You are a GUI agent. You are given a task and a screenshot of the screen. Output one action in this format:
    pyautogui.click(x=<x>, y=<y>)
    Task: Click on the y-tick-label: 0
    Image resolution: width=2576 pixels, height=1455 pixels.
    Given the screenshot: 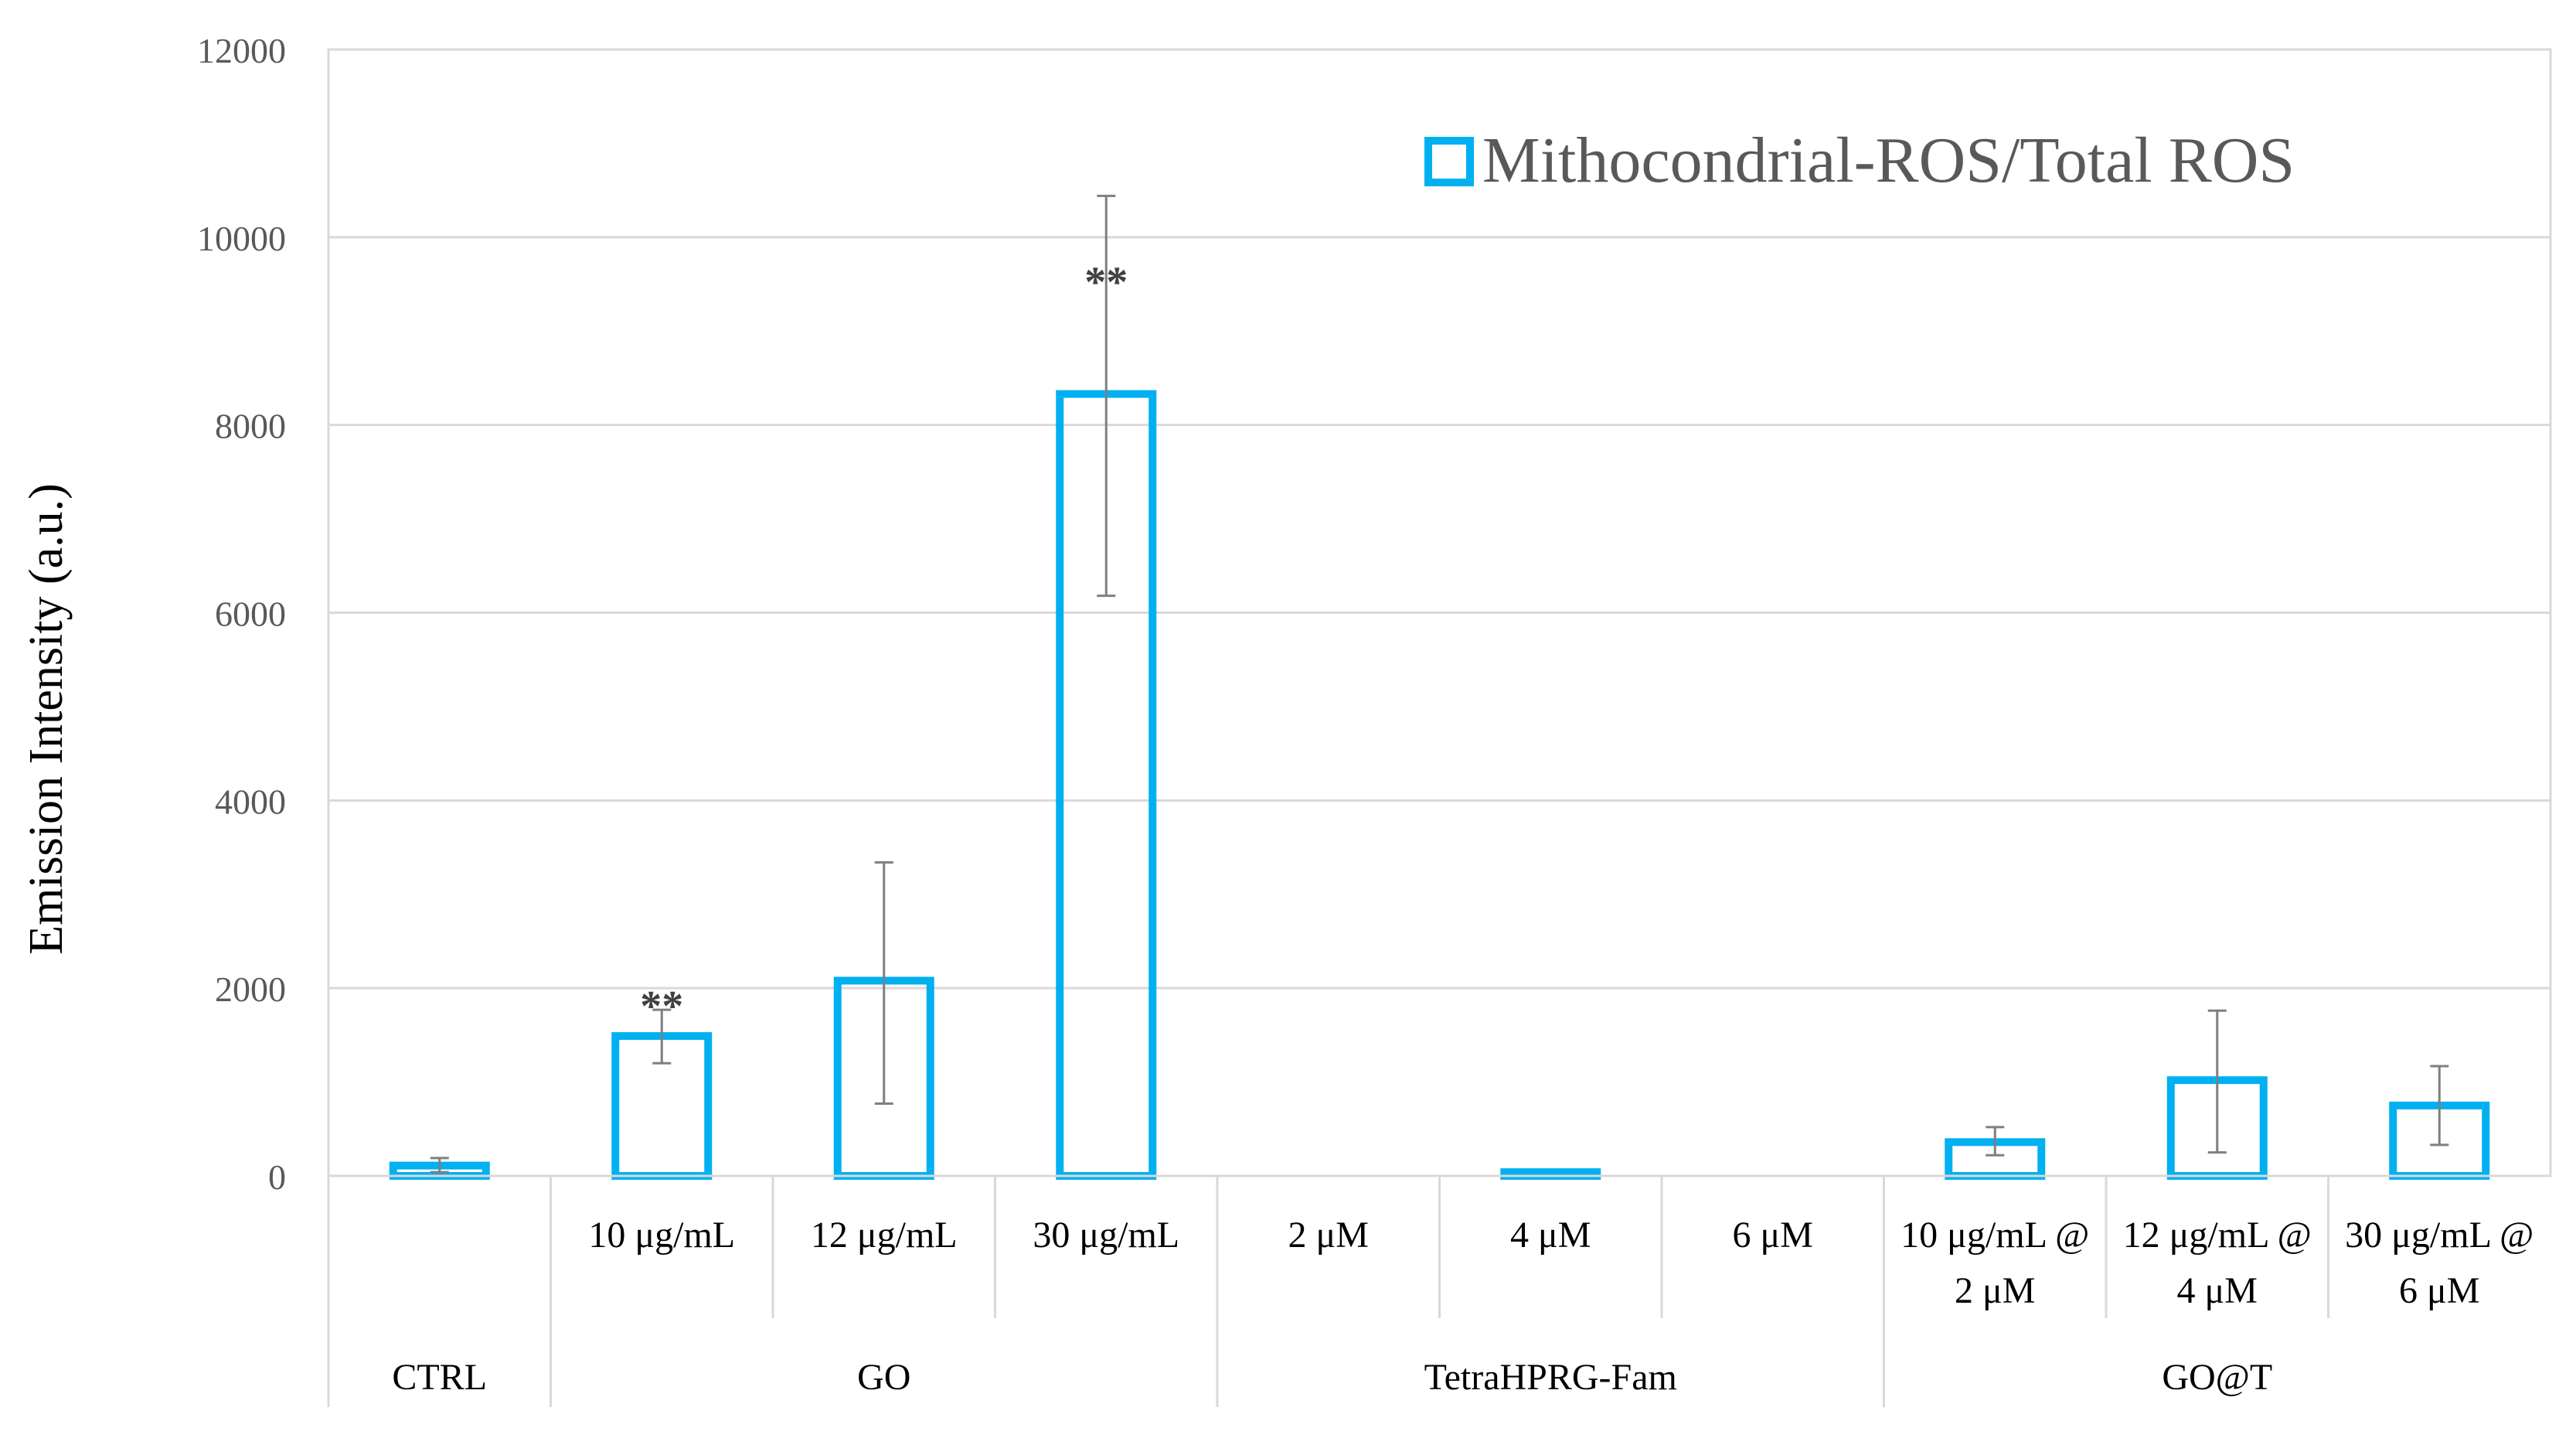 What is the action you would take?
    pyautogui.click(x=277, y=1177)
    